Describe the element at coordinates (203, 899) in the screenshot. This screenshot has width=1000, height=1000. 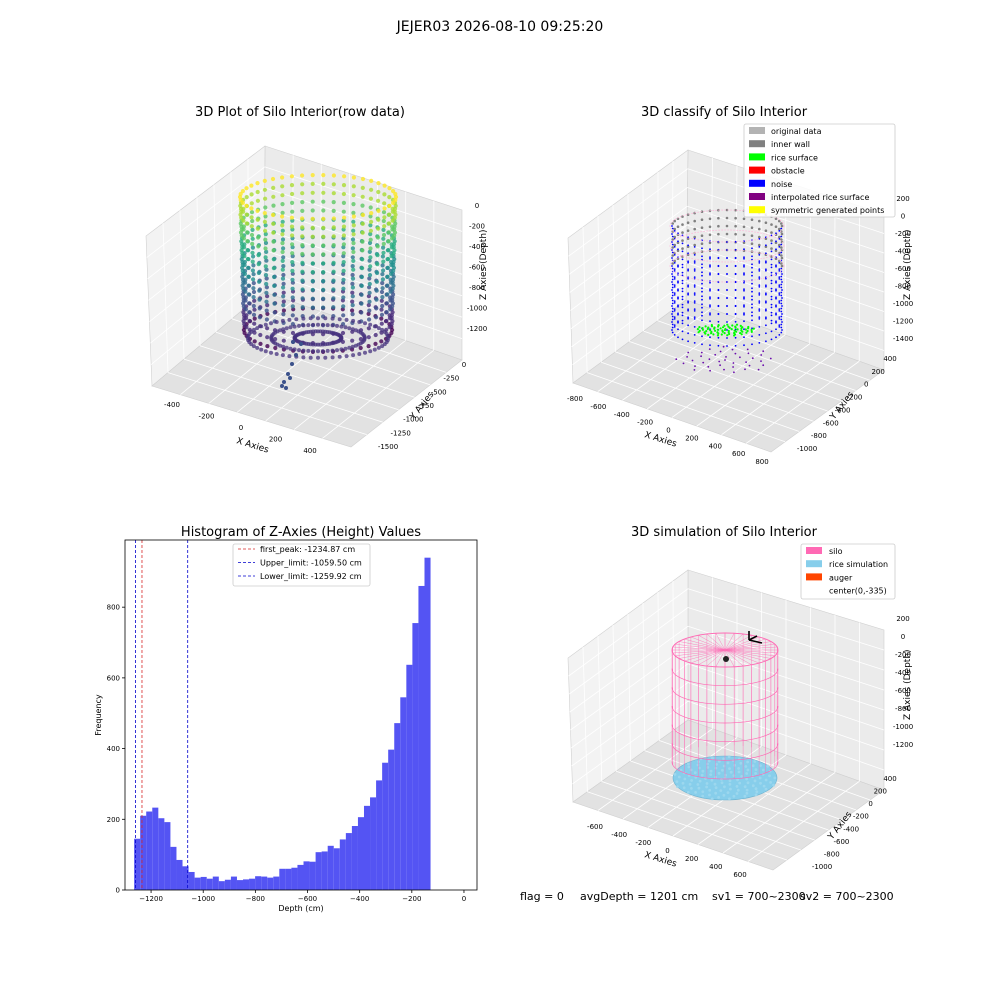
I see `x-tick-label: −1000` at that location.